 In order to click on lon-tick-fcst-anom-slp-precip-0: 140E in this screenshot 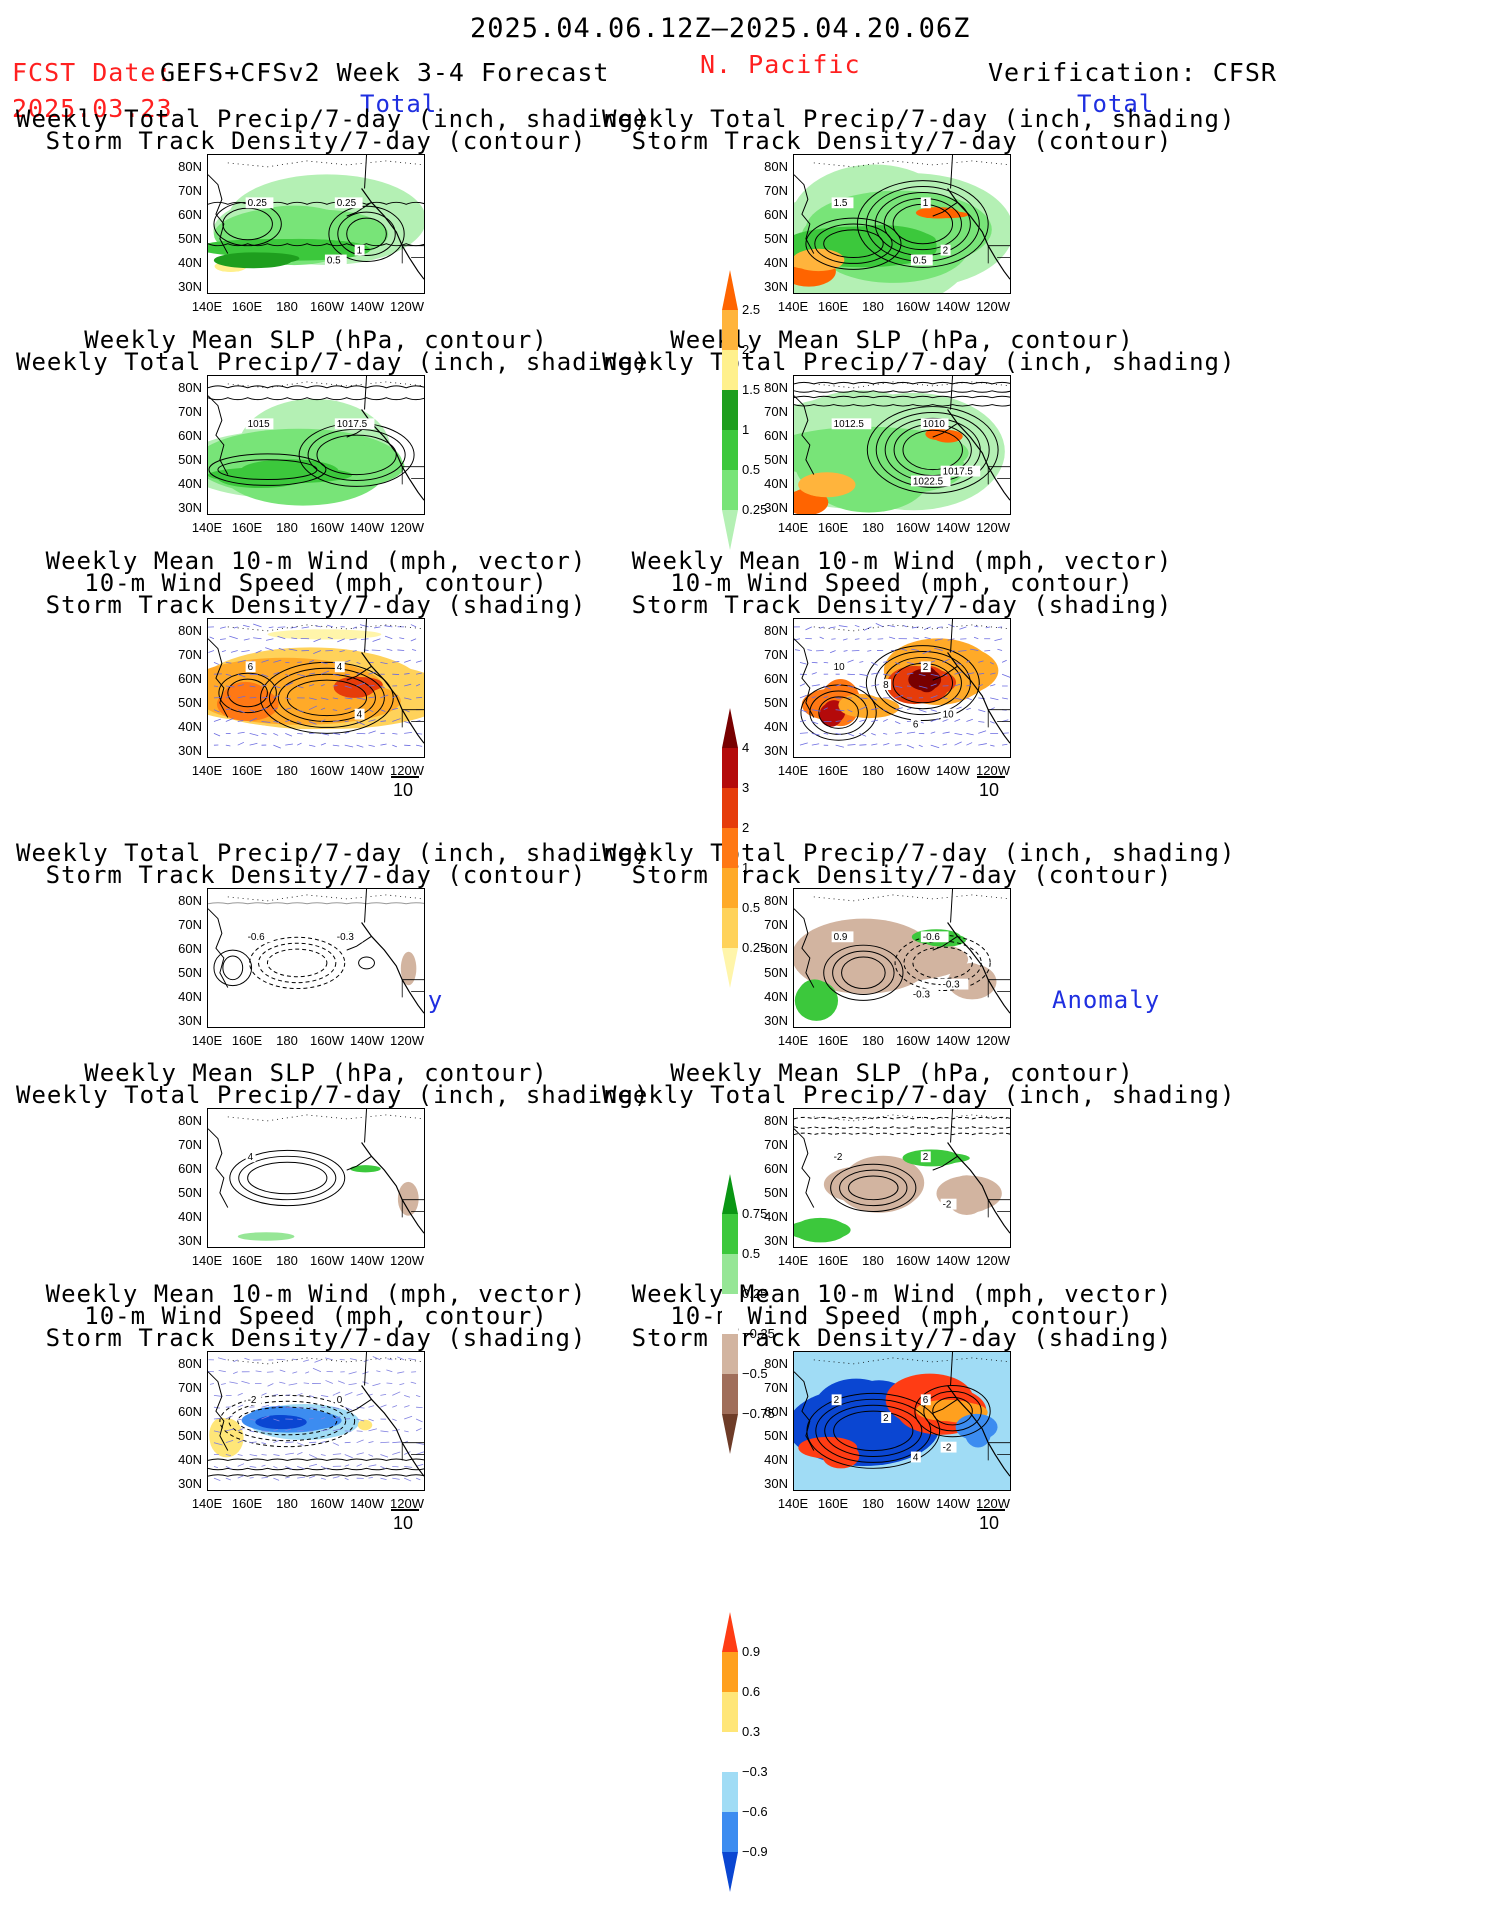, I will do `click(207, 1260)`.